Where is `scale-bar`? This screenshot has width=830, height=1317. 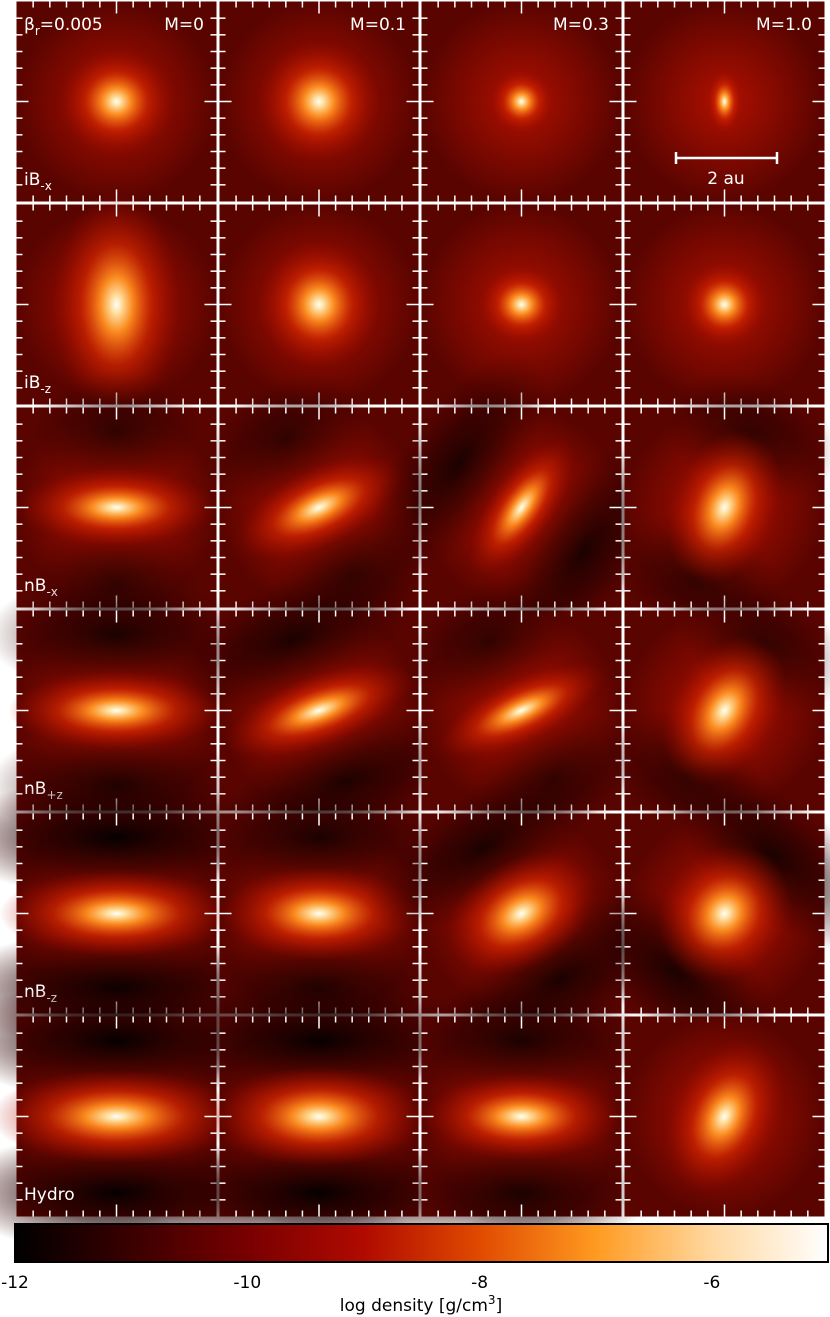
scale-bar is located at coordinates (726, 158).